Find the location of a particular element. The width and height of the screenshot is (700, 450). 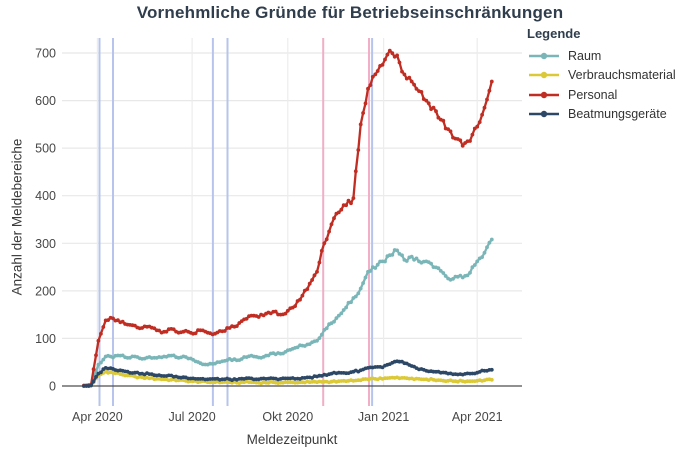

y-tick-label: 500 is located at coordinates (45, 149).